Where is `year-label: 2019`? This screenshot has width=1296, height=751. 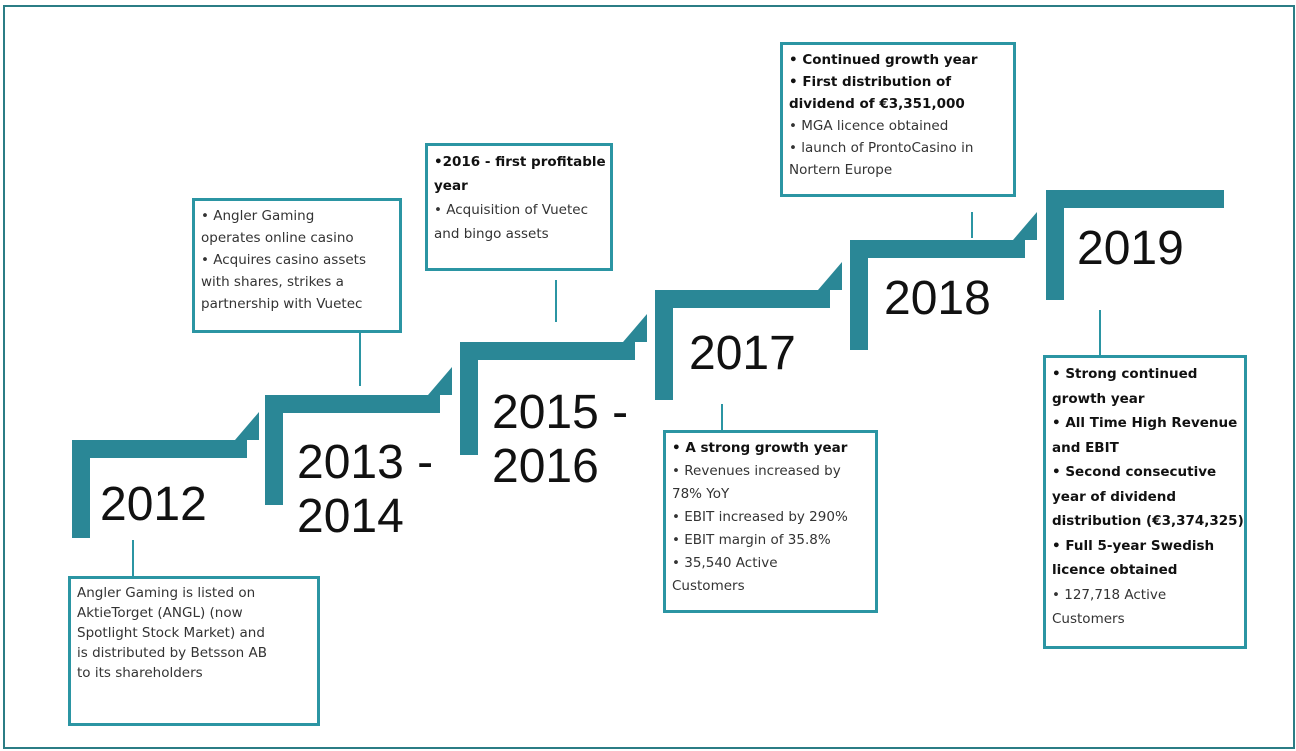 year-label: 2019 is located at coordinates (1130, 249).